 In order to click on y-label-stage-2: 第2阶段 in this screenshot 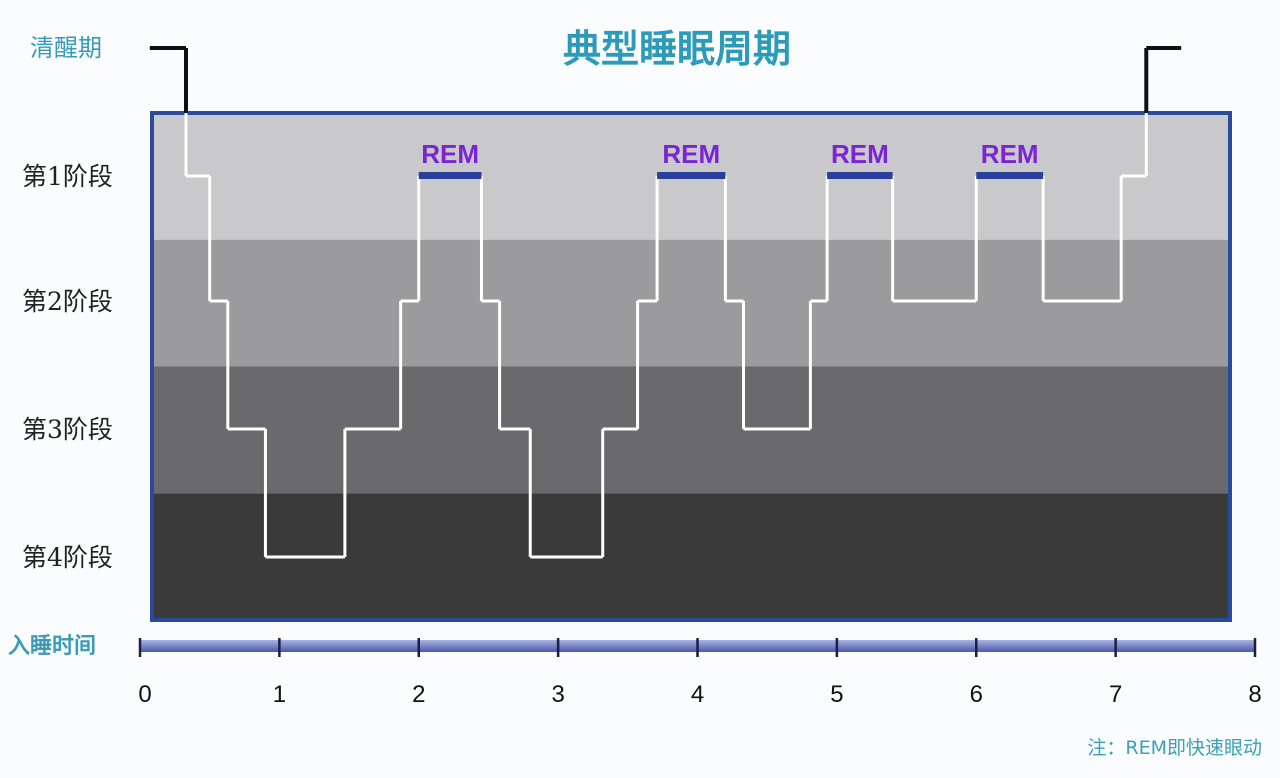, I will do `click(67, 301)`.